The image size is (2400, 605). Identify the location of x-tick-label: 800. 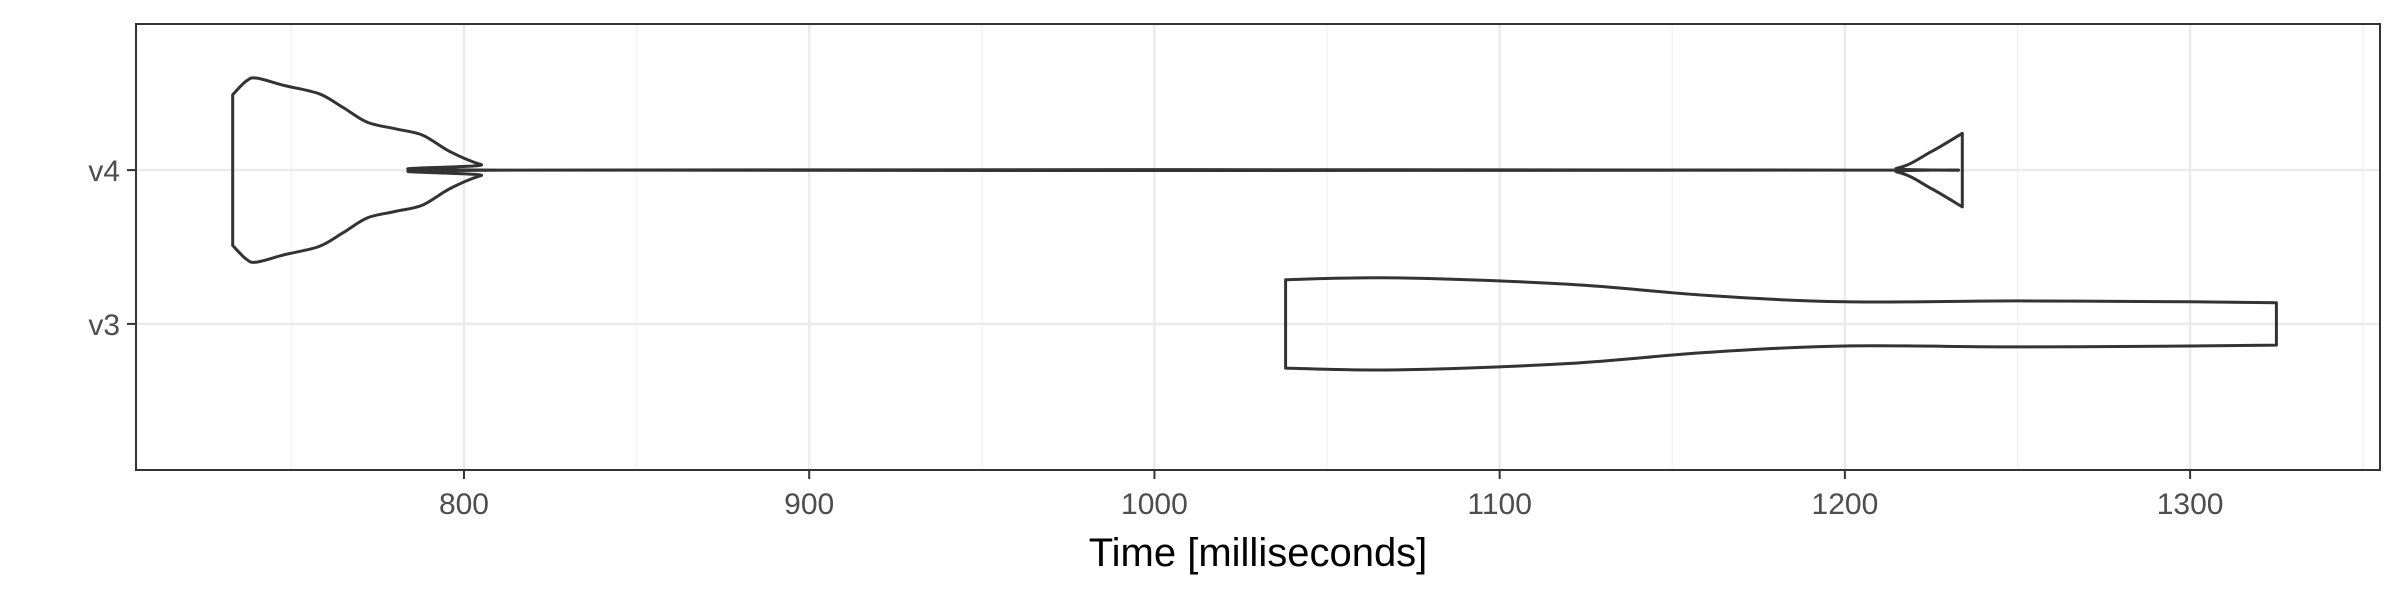
(464, 504).